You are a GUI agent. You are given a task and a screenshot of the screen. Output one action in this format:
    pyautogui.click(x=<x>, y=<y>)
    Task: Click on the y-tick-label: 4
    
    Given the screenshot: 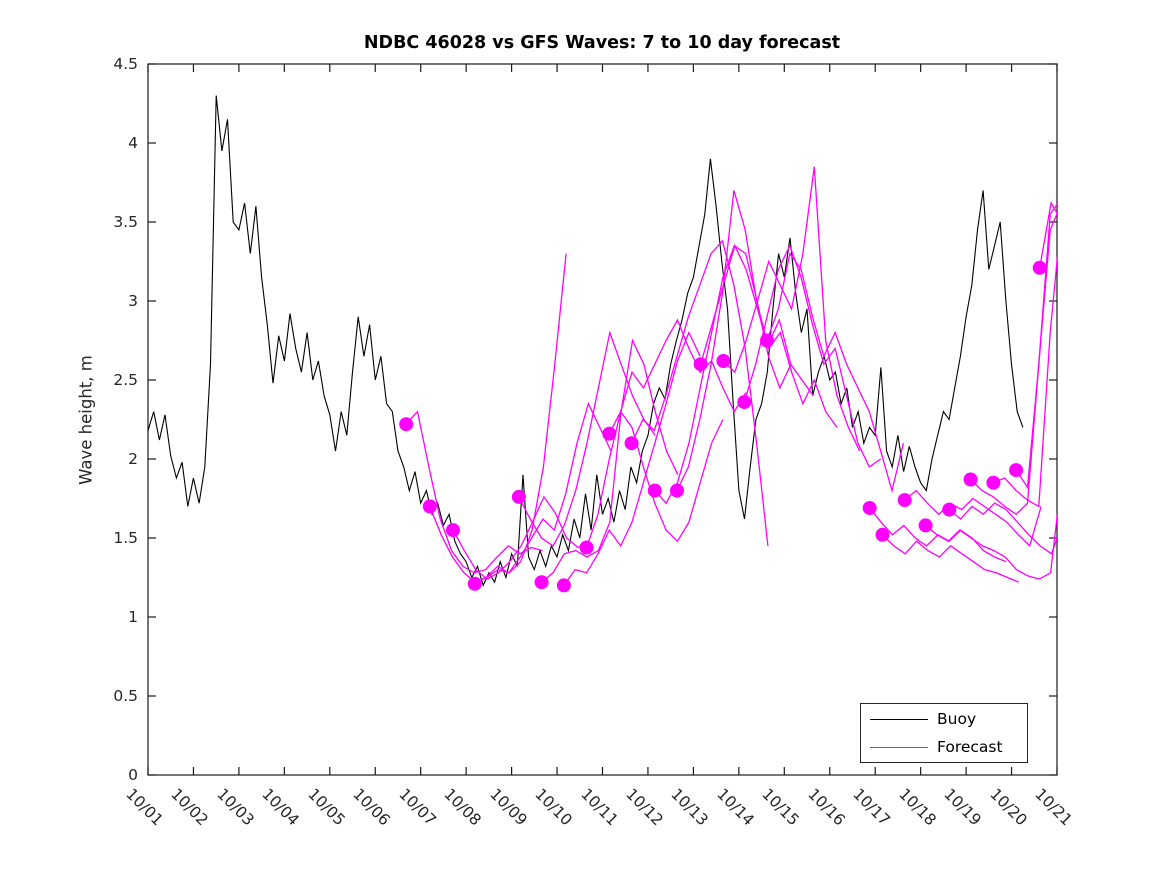 What is the action you would take?
    pyautogui.click(x=133, y=143)
    